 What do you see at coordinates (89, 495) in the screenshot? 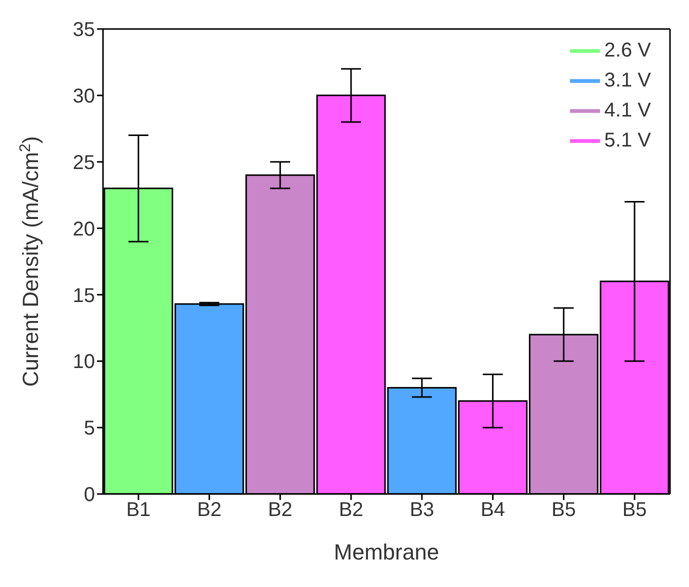
I see `y-tick-label: 0` at bounding box center [89, 495].